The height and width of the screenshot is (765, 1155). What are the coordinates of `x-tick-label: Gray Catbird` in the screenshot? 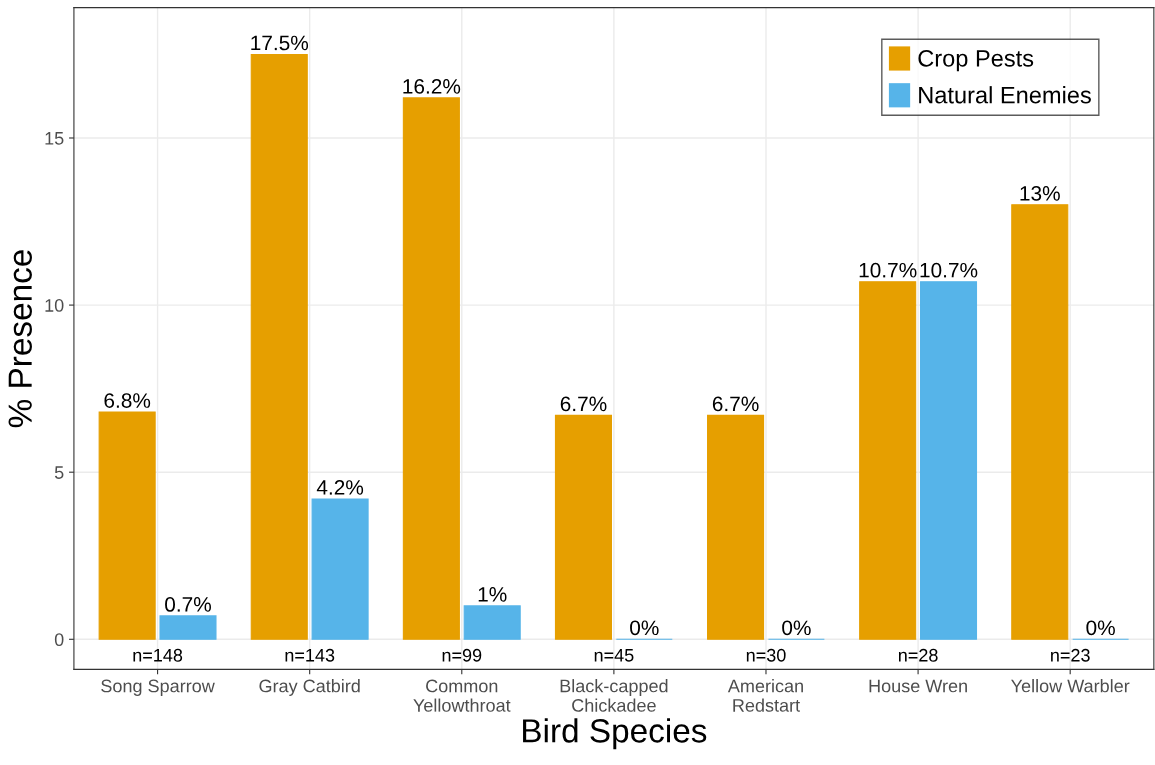 It's located at (309, 687).